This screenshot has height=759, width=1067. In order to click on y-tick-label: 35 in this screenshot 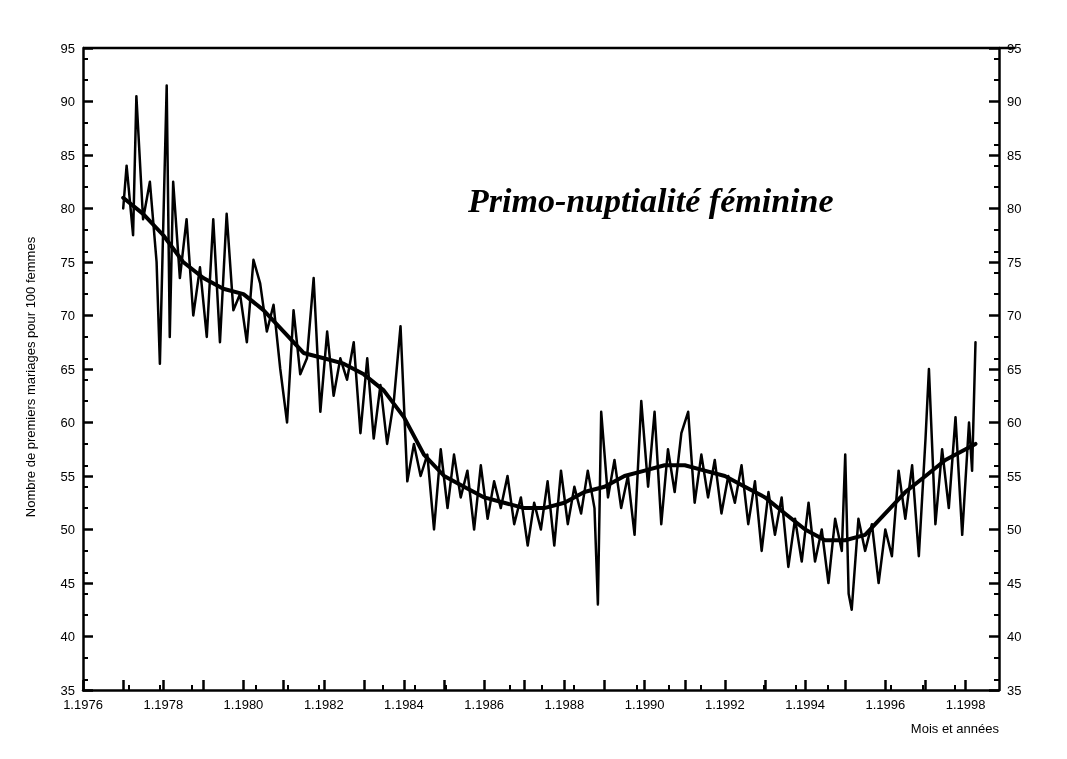, I will do `click(67, 690)`.